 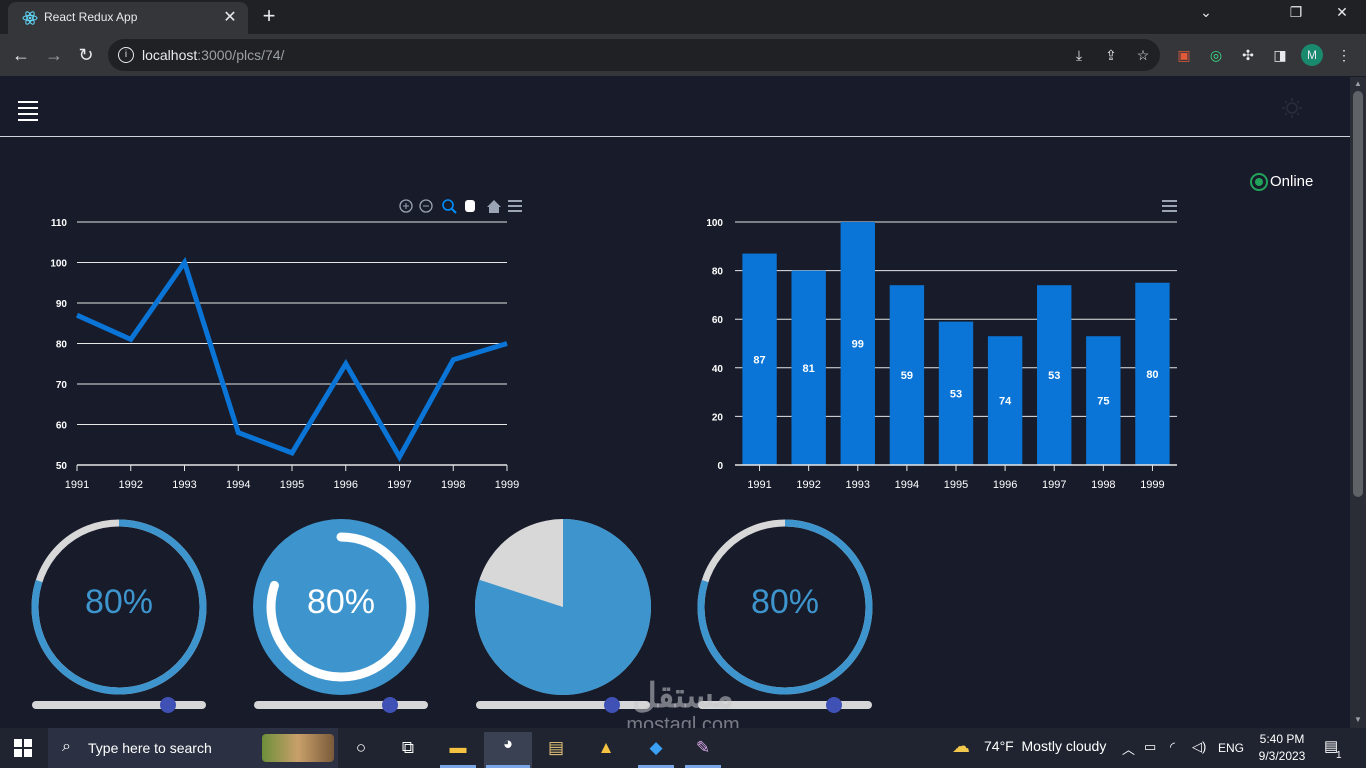 What do you see at coordinates (1169, 206) in the screenshot?
I see `bar-chart-menu-icon` at bounding box center [1169, 206].